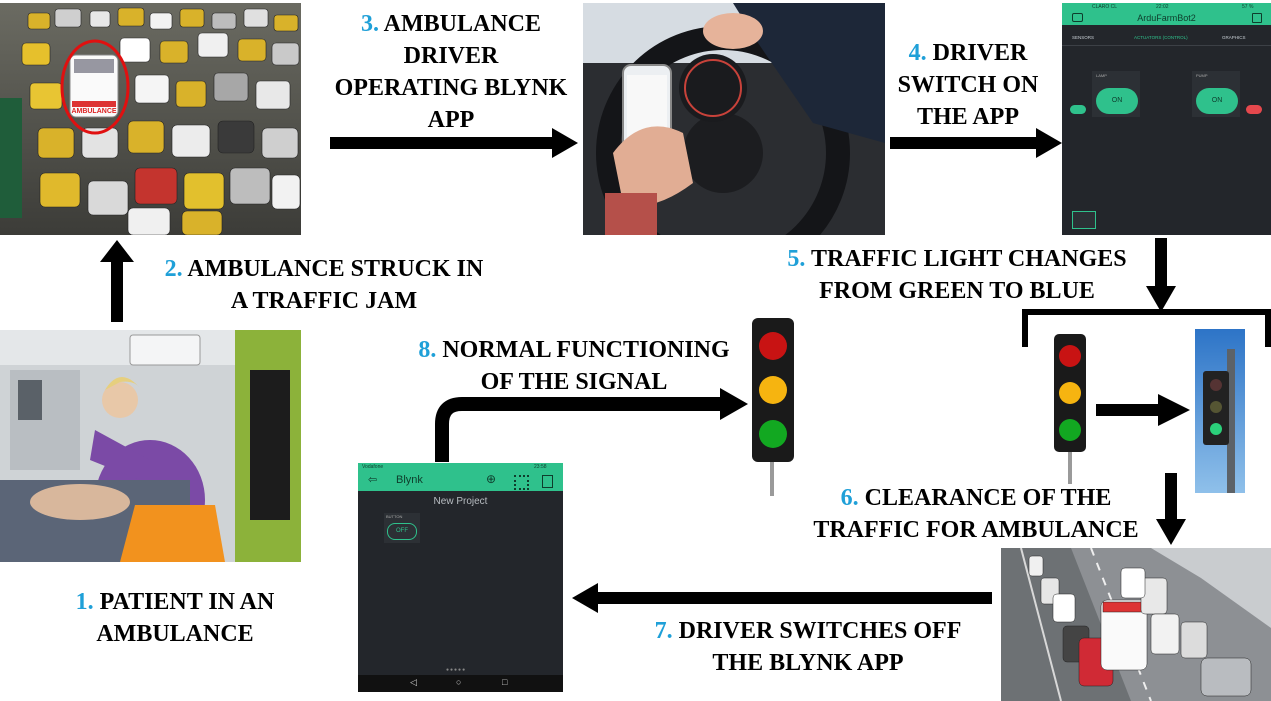  What do you see at coordinates (547, 481) in the screenshot?
I see `play-icon` at bounding box center [547, 481].